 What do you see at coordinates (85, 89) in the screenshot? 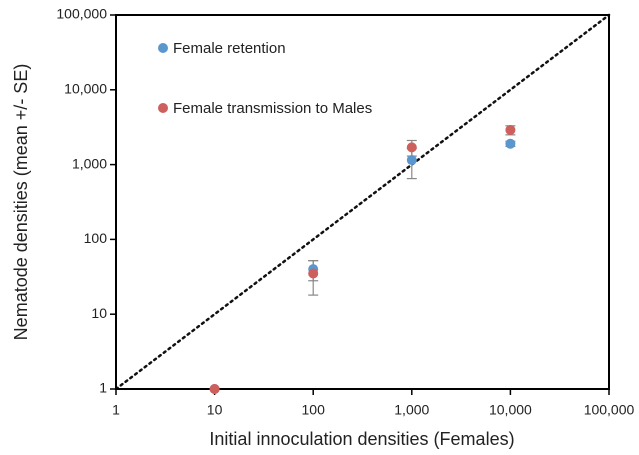
I see `y-tick-label: 10,000` at bounding box center [85, 89].